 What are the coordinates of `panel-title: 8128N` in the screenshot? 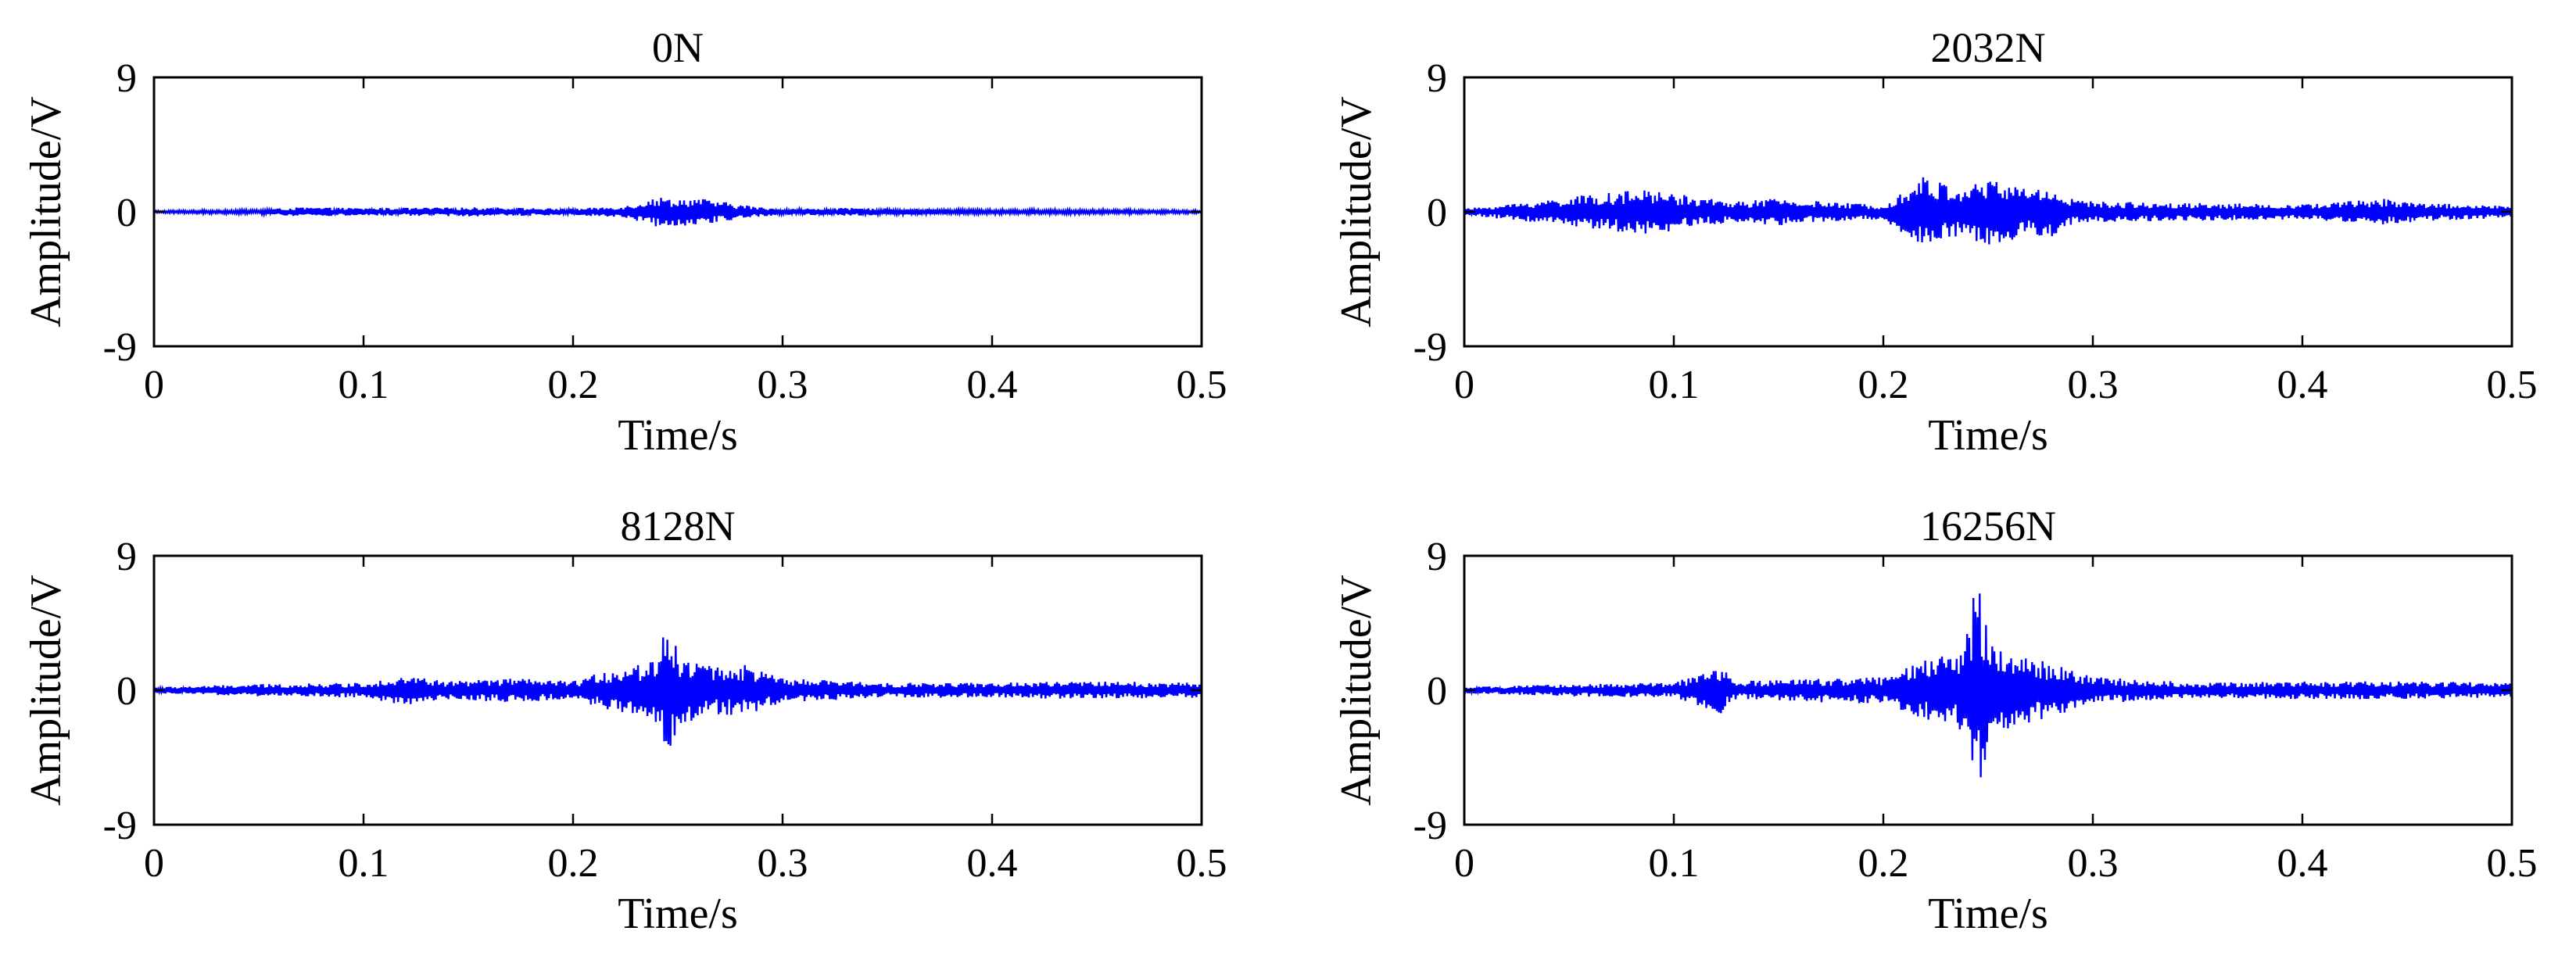 It's located at (678, 526).